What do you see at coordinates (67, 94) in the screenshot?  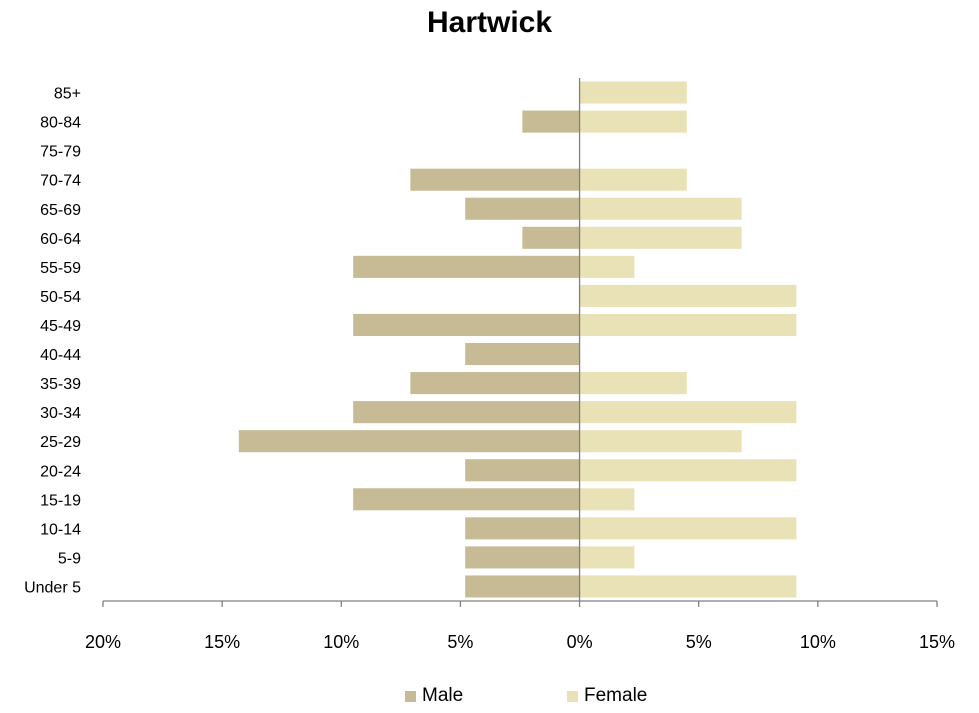 I see `category-label: 85+` at bounding box center [67, 94].